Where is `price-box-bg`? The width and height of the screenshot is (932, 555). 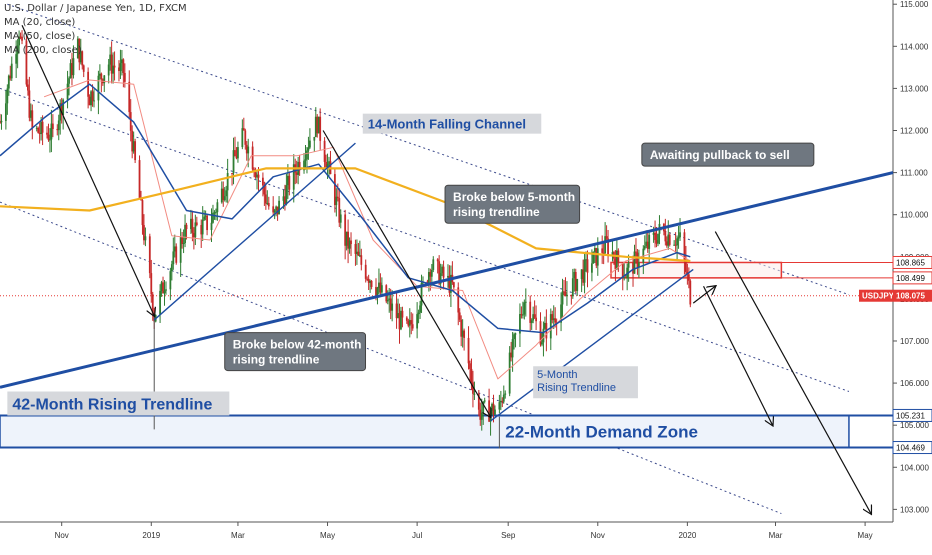
price-box-bg is located at coordinates (912, 415).